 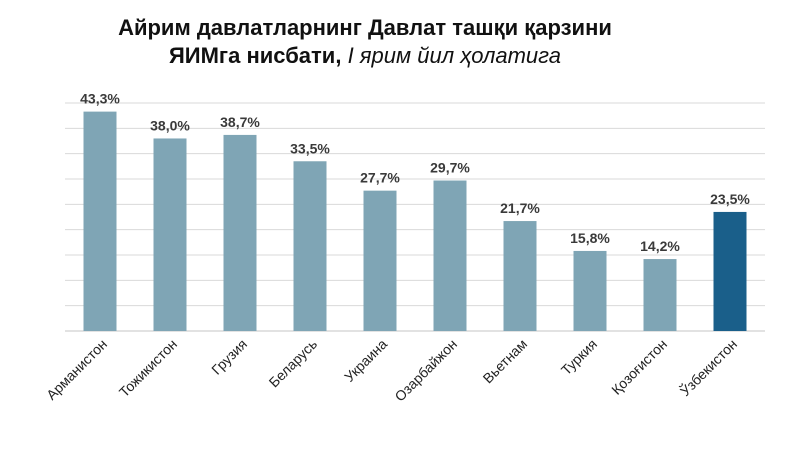 What do you see at coordinates (660, 246) in the screenshot?
I see `data-label: 14,2%` at bounding box center [660, 246].